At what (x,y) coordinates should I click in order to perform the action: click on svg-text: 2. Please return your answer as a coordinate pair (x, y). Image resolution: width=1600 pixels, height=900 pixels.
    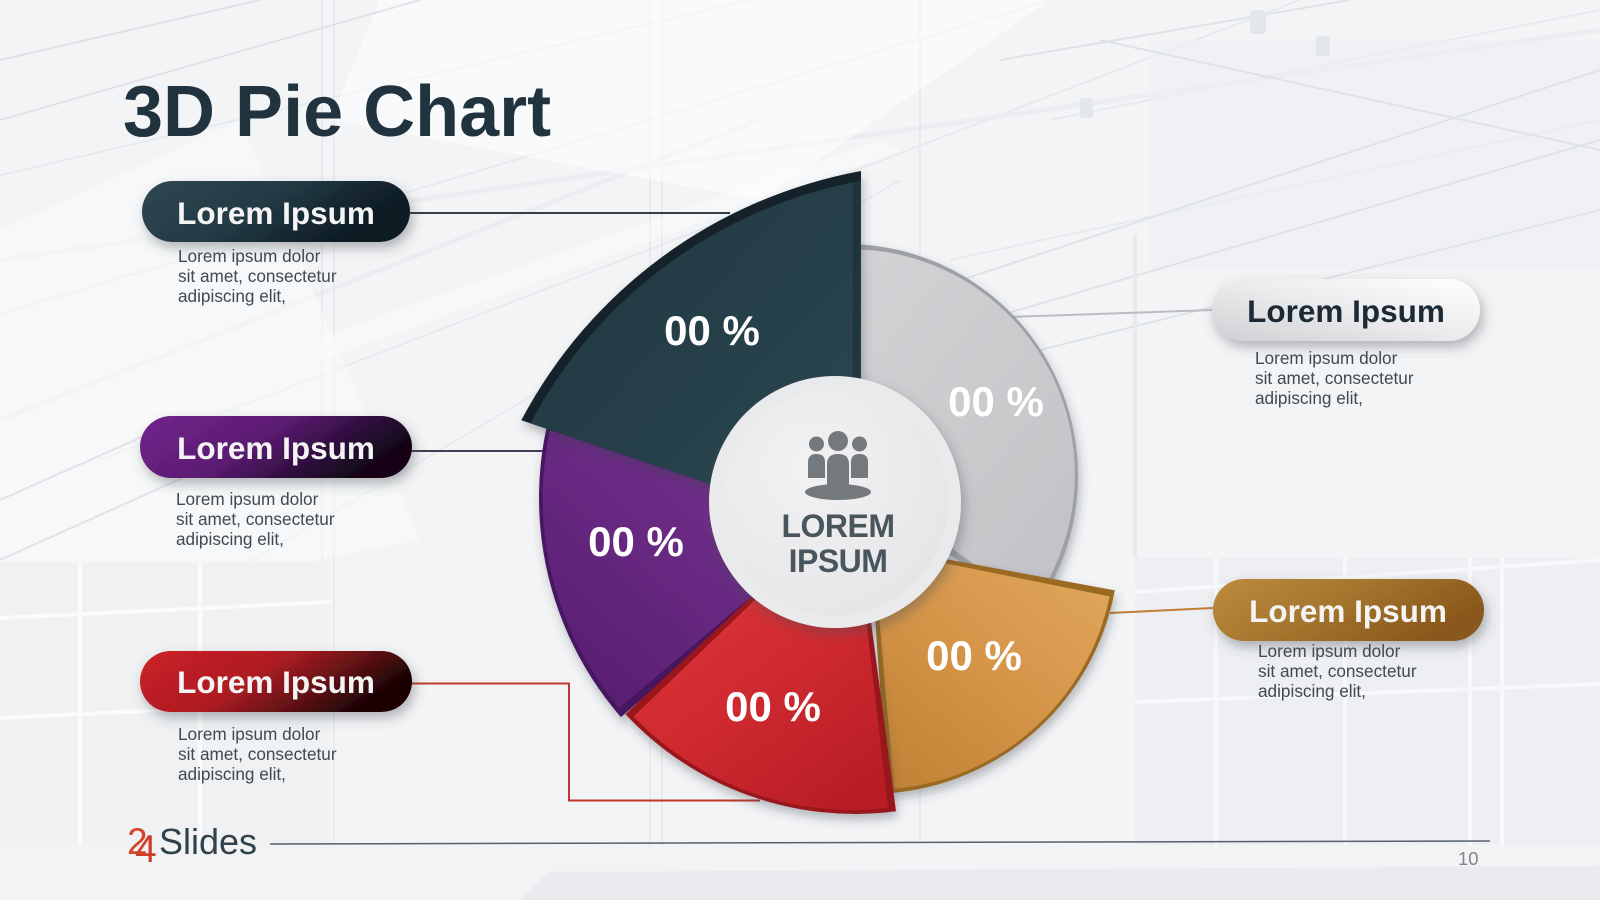
    Looking at the image, I should click on (137, 841).